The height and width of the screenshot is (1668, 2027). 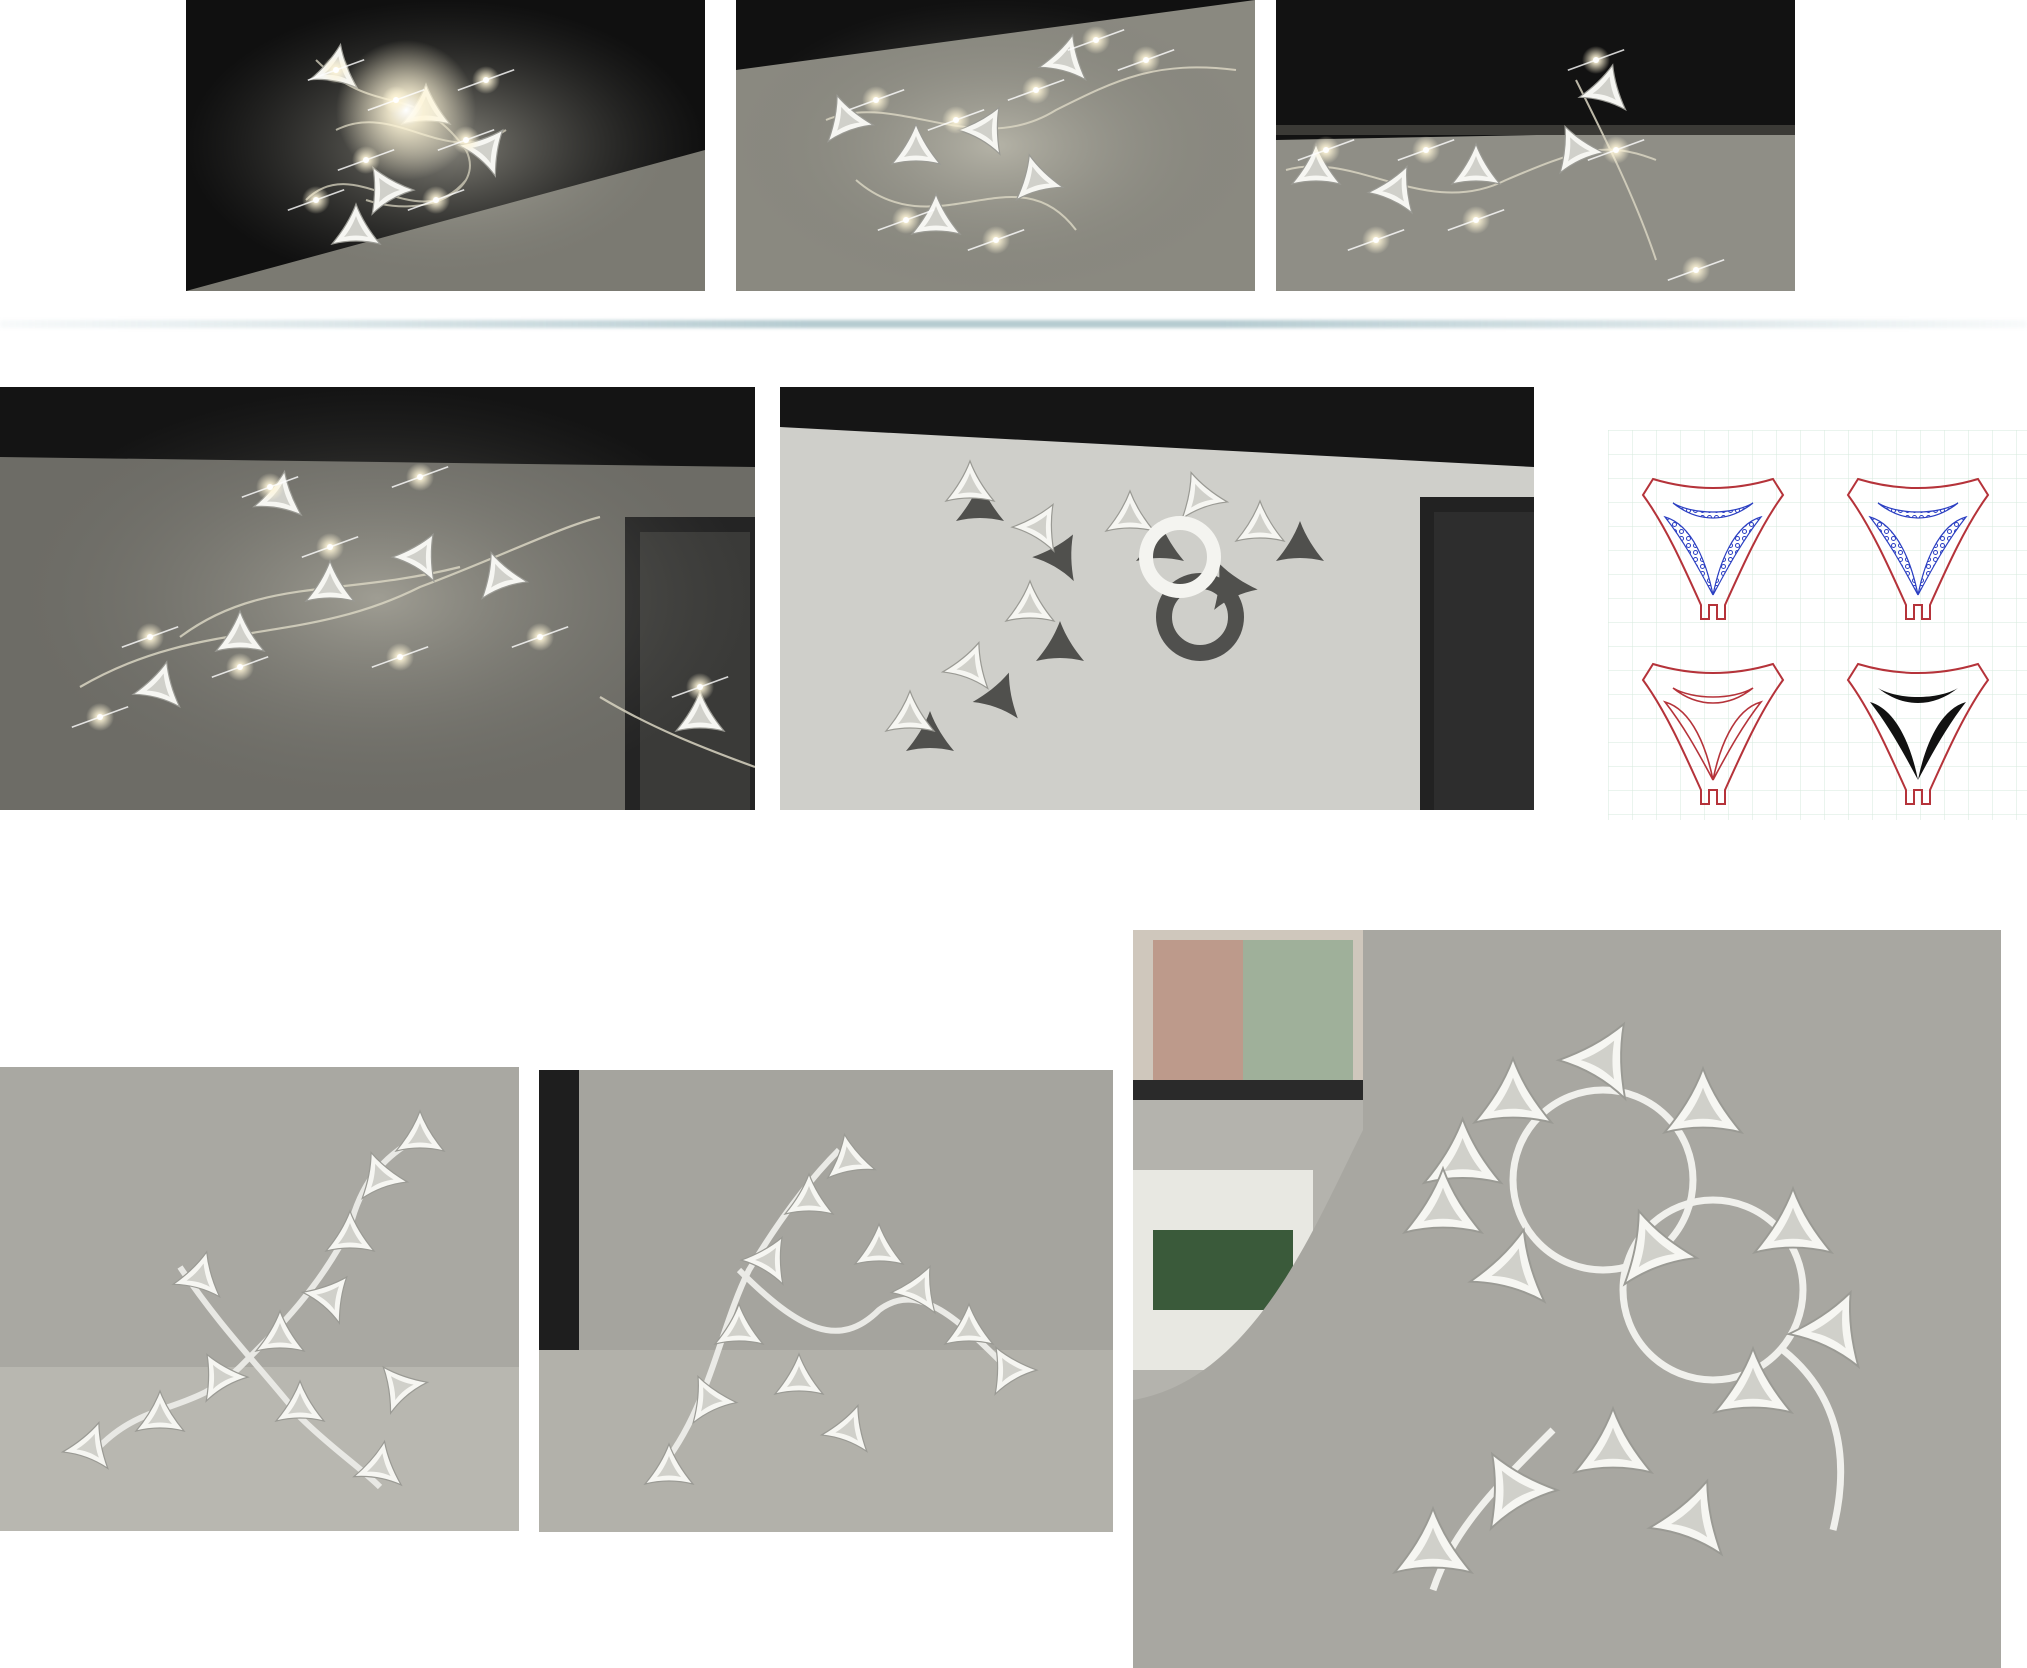 I want to click on section-divider, so click(x=1013, y=324).